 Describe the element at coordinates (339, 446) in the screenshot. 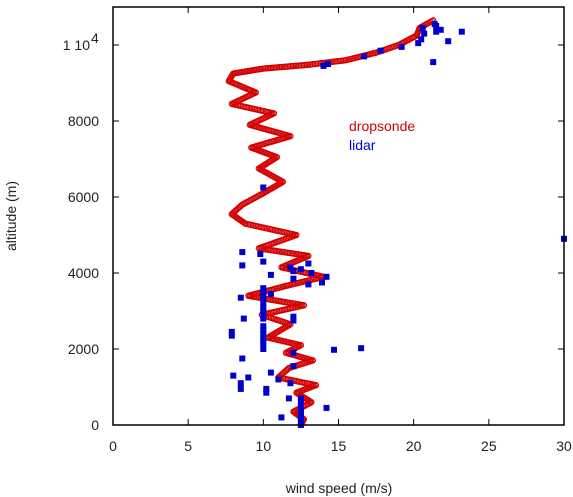

I see `x-tick-label: 15` at that location.